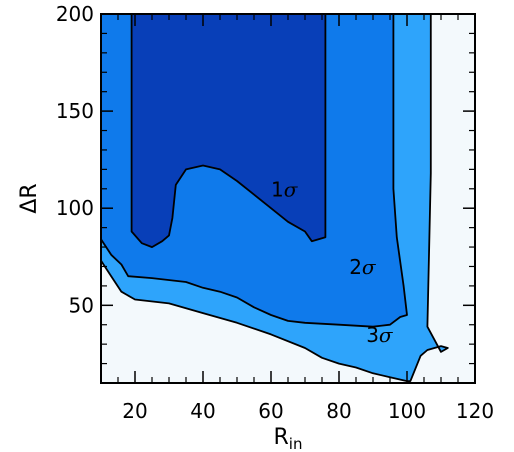  What do you see at coordinates (285, 190) in the screenshot?
I see `contour-label-3: 1σ` at bounding box center [285, 190].